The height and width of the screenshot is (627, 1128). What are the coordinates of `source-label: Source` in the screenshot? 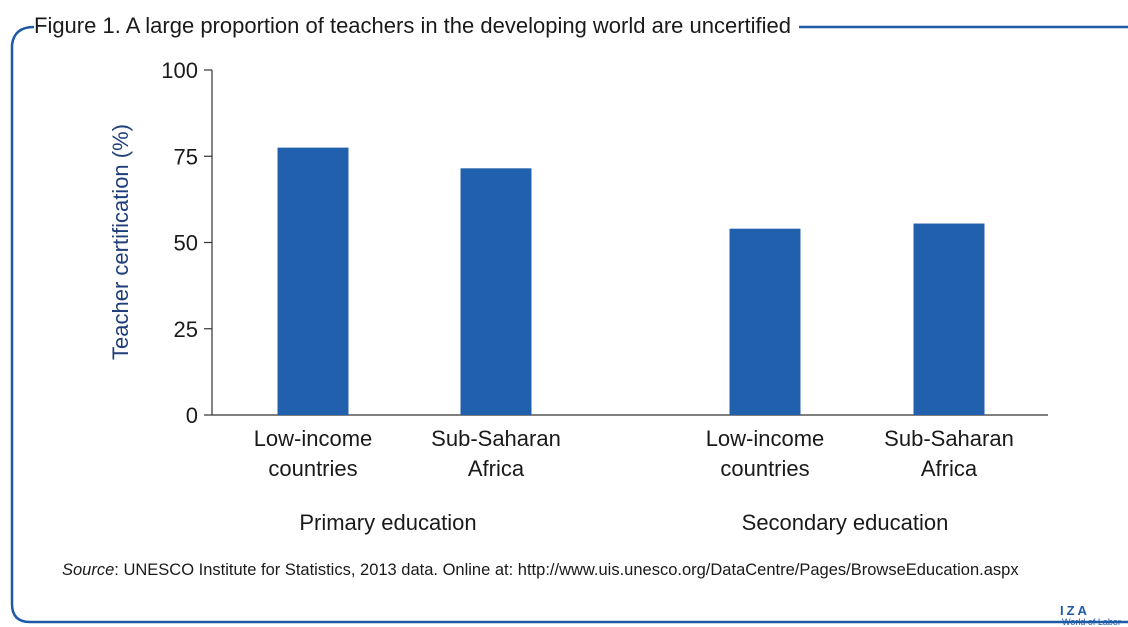 It's located at (88, 570).